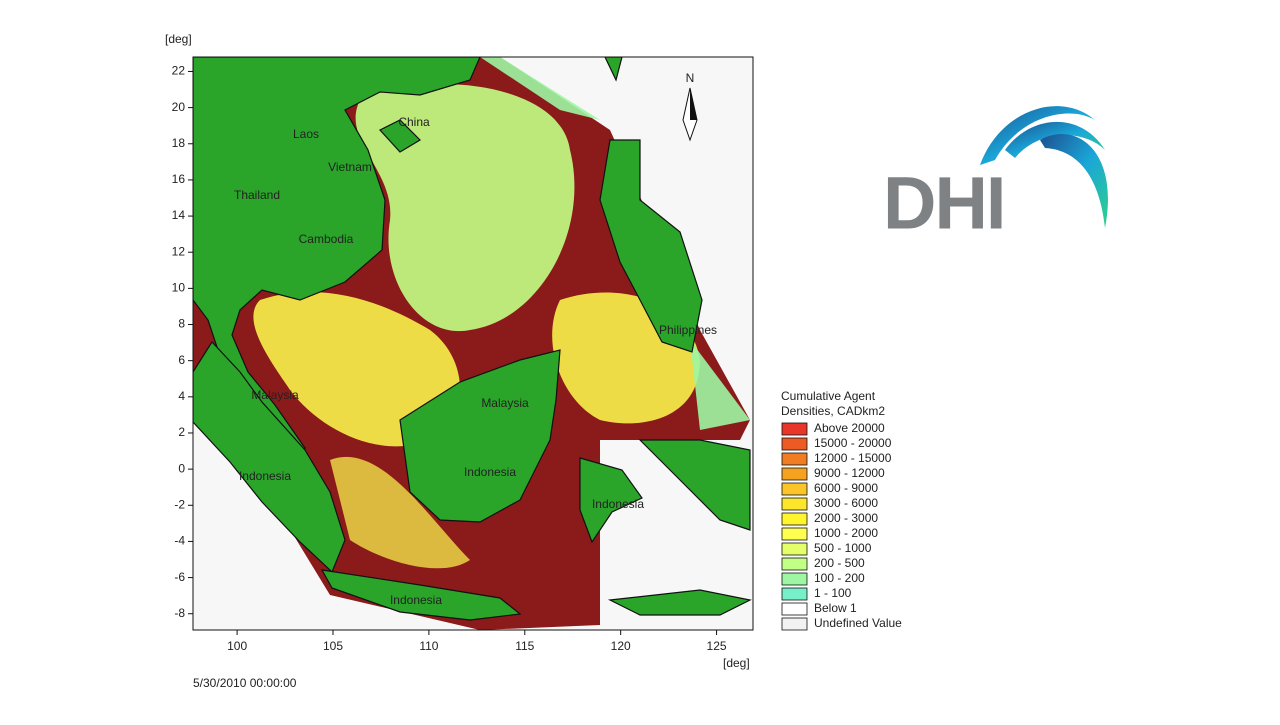 The height and width of the screenshot is (725, 1280). What do you see at coordinates (306, 134) in the screenshot?
I see `place-label: Laos` at bounding box center [306, 134].